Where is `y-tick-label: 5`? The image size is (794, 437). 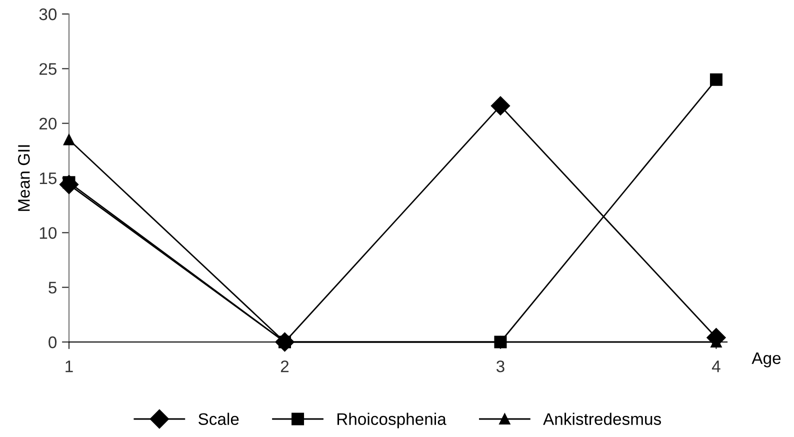
y-tick-label: 5 is located at coordinates (52, 288).